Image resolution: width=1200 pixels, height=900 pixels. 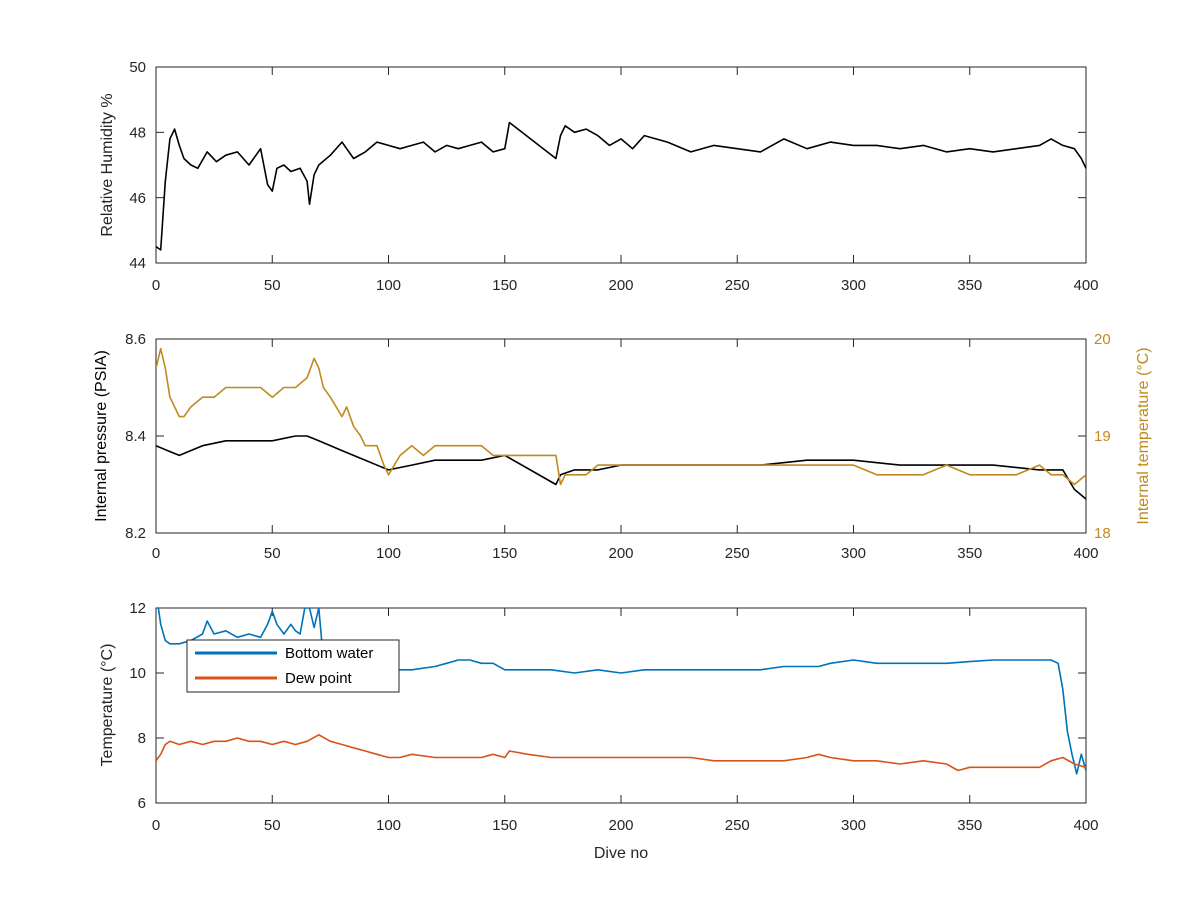 I want to click on y-tick-label: 6, so click(x=142, y=803).